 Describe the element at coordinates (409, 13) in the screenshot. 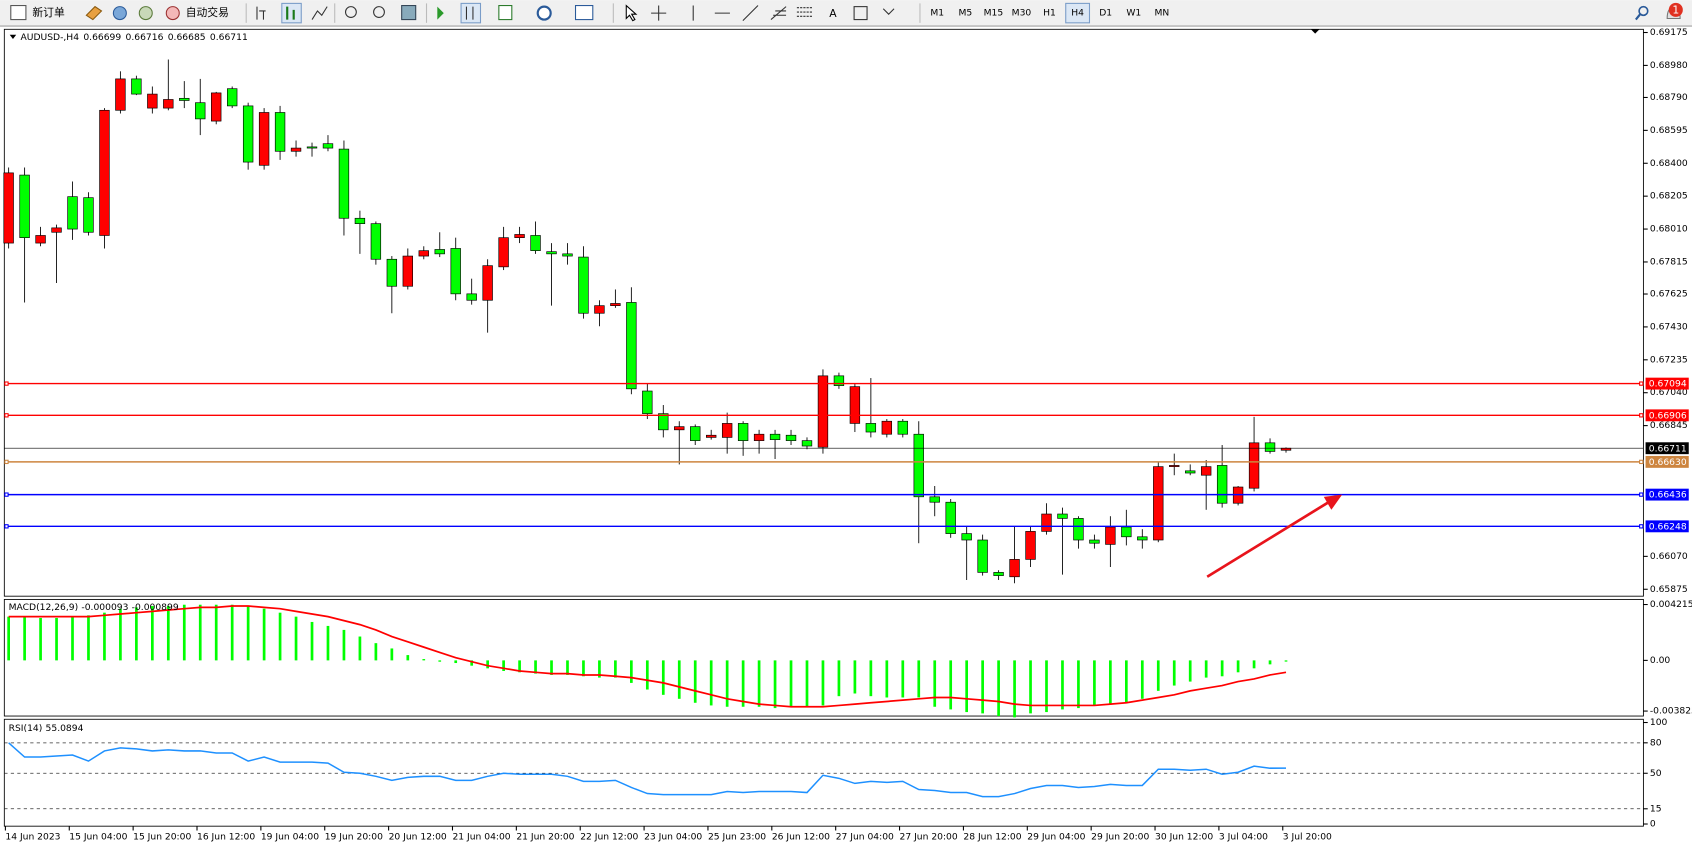

I see `tile-icon` at that location.